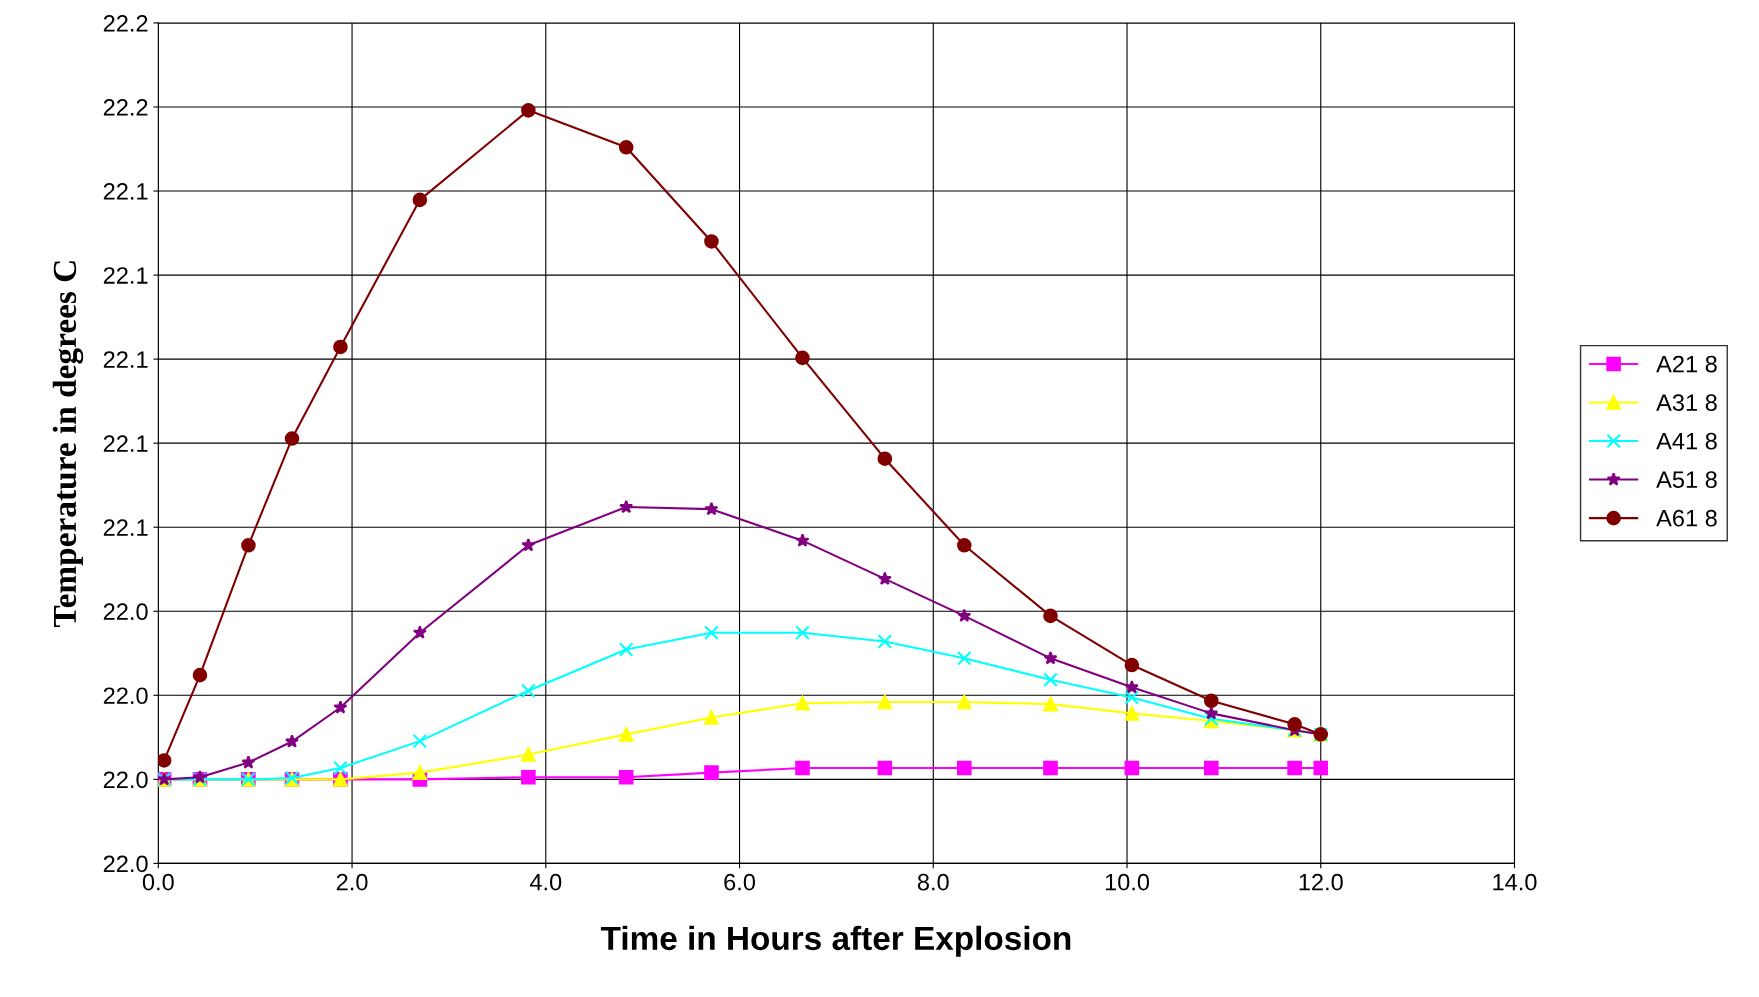 Image resolution: width=1759 pixels, height=997 pixels. I want to click on legend-label: A21 8, so click(1686, 364).